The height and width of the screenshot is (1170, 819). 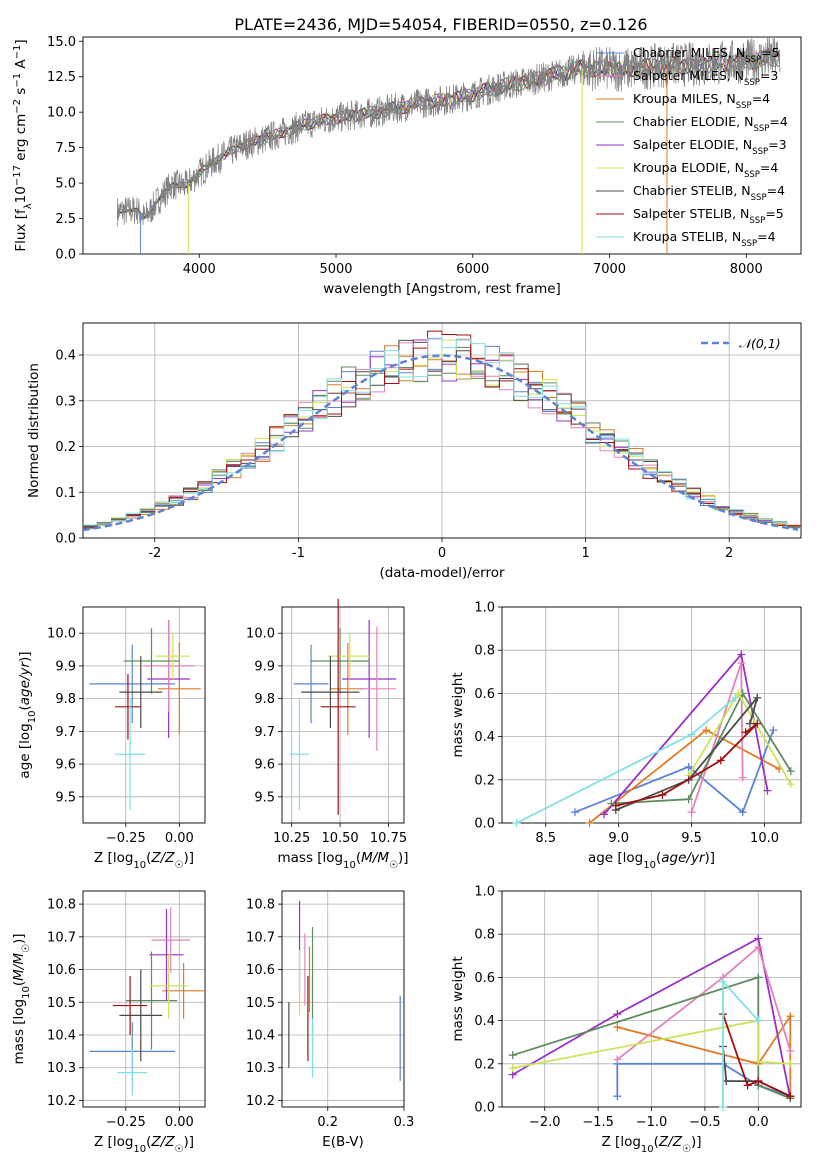 What do you see at coordinates (442, 573) in the screenshot?
I see `x-axis-label-part: (data-model)/error` at bounding box center [442, 573].